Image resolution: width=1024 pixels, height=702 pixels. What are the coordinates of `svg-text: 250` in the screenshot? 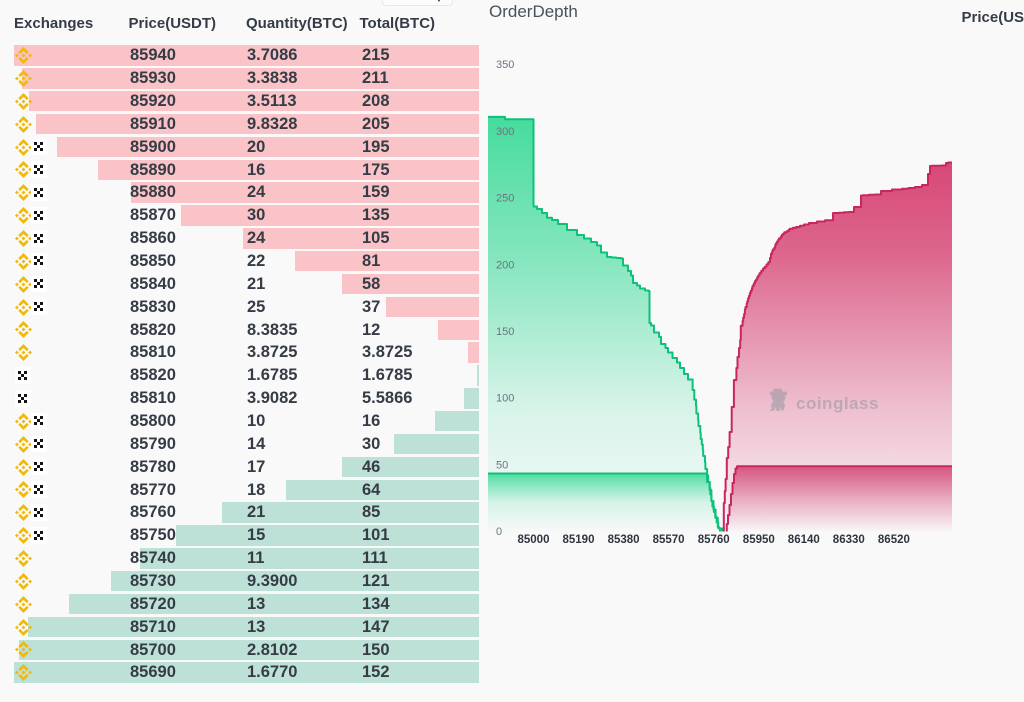 It's located at (505, 199).